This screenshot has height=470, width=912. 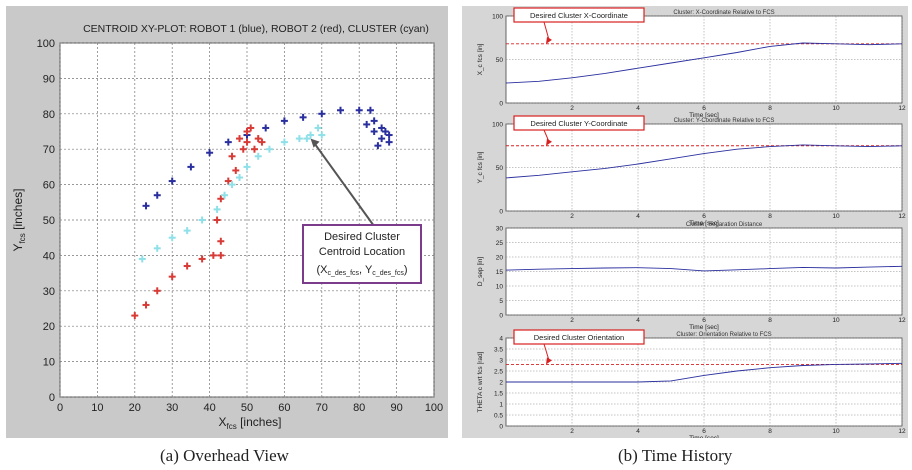 What do you see at coordinates (501, 361) in the screenshot?
I see `y-tick-label: 3` at bounding box center [501, 361].